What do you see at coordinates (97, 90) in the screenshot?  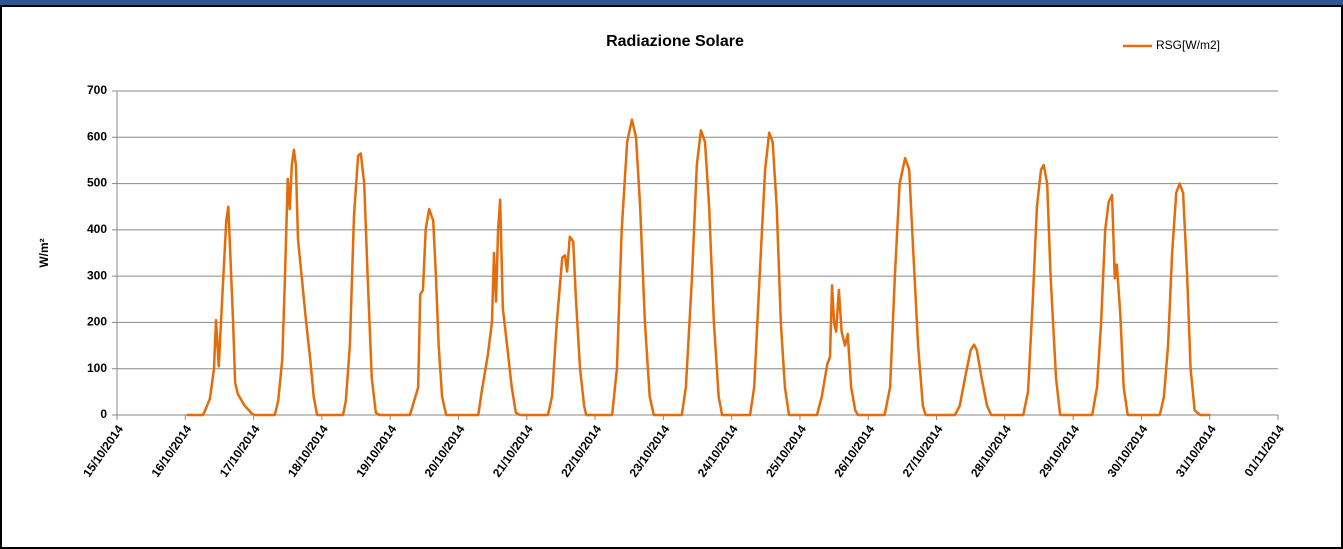 I see `y-tick-label: 700` at bounding box center [97, 90].